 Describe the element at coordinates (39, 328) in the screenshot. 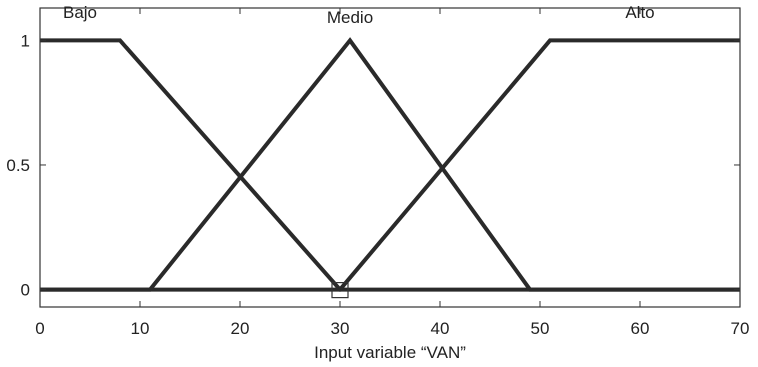

I see `x-tick-label: 0` at that location.